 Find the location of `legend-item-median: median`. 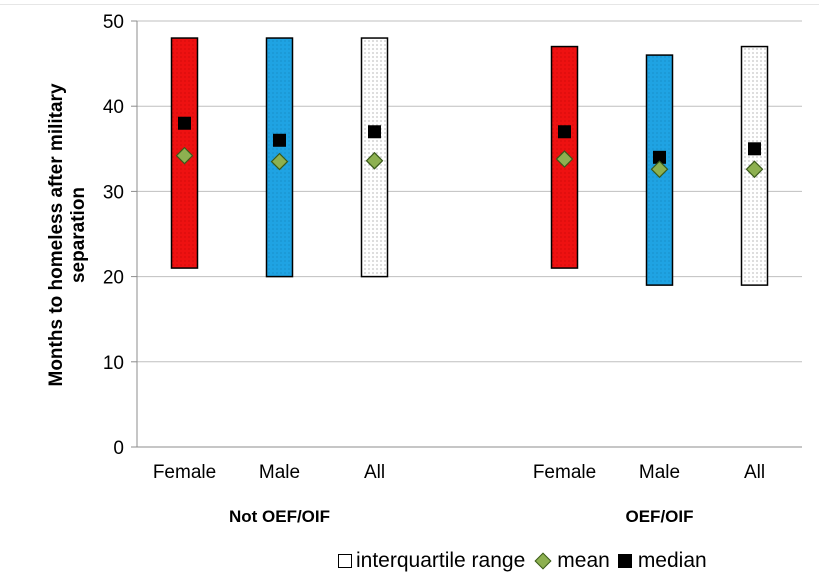

legend-item-median: median is located at coordinates (662, 561).